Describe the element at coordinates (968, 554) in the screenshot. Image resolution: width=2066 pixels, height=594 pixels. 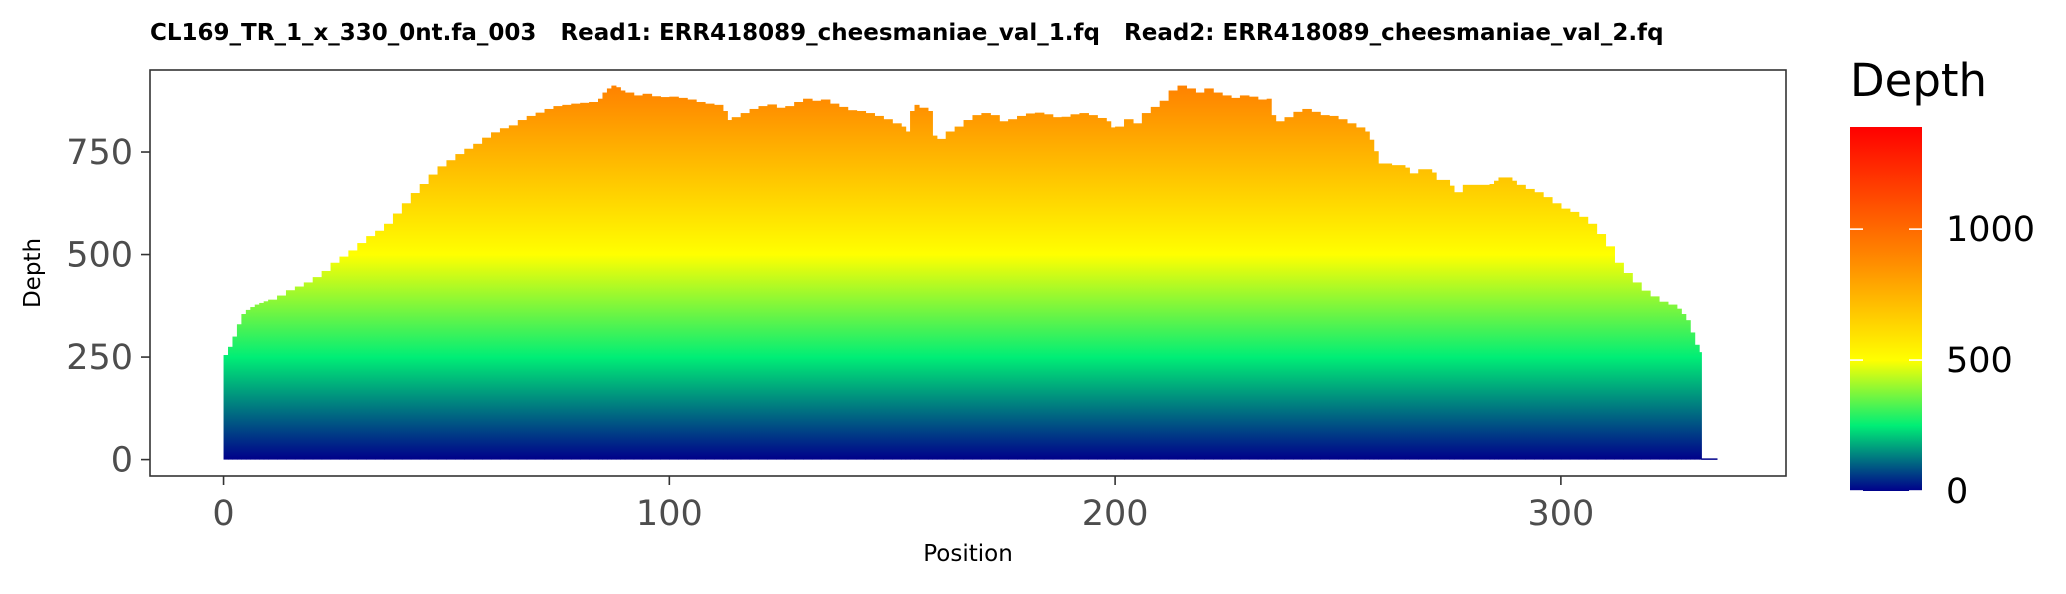
I see `x-axis-title: Position` at that location.